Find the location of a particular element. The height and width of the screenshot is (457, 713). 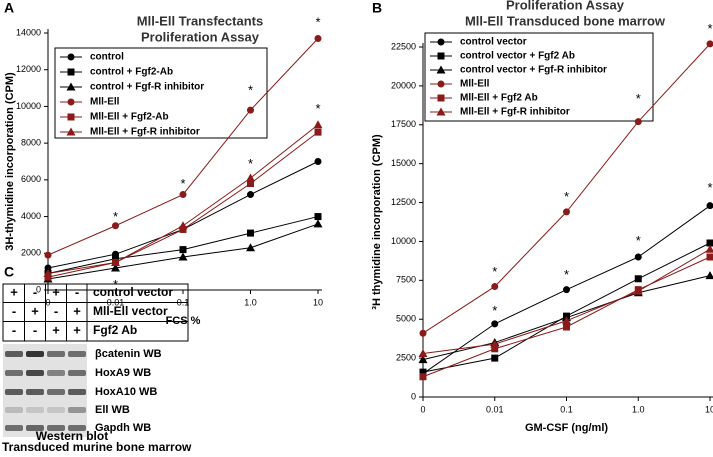

y-tick-label: 20000 is located at coordinates (403, 85).